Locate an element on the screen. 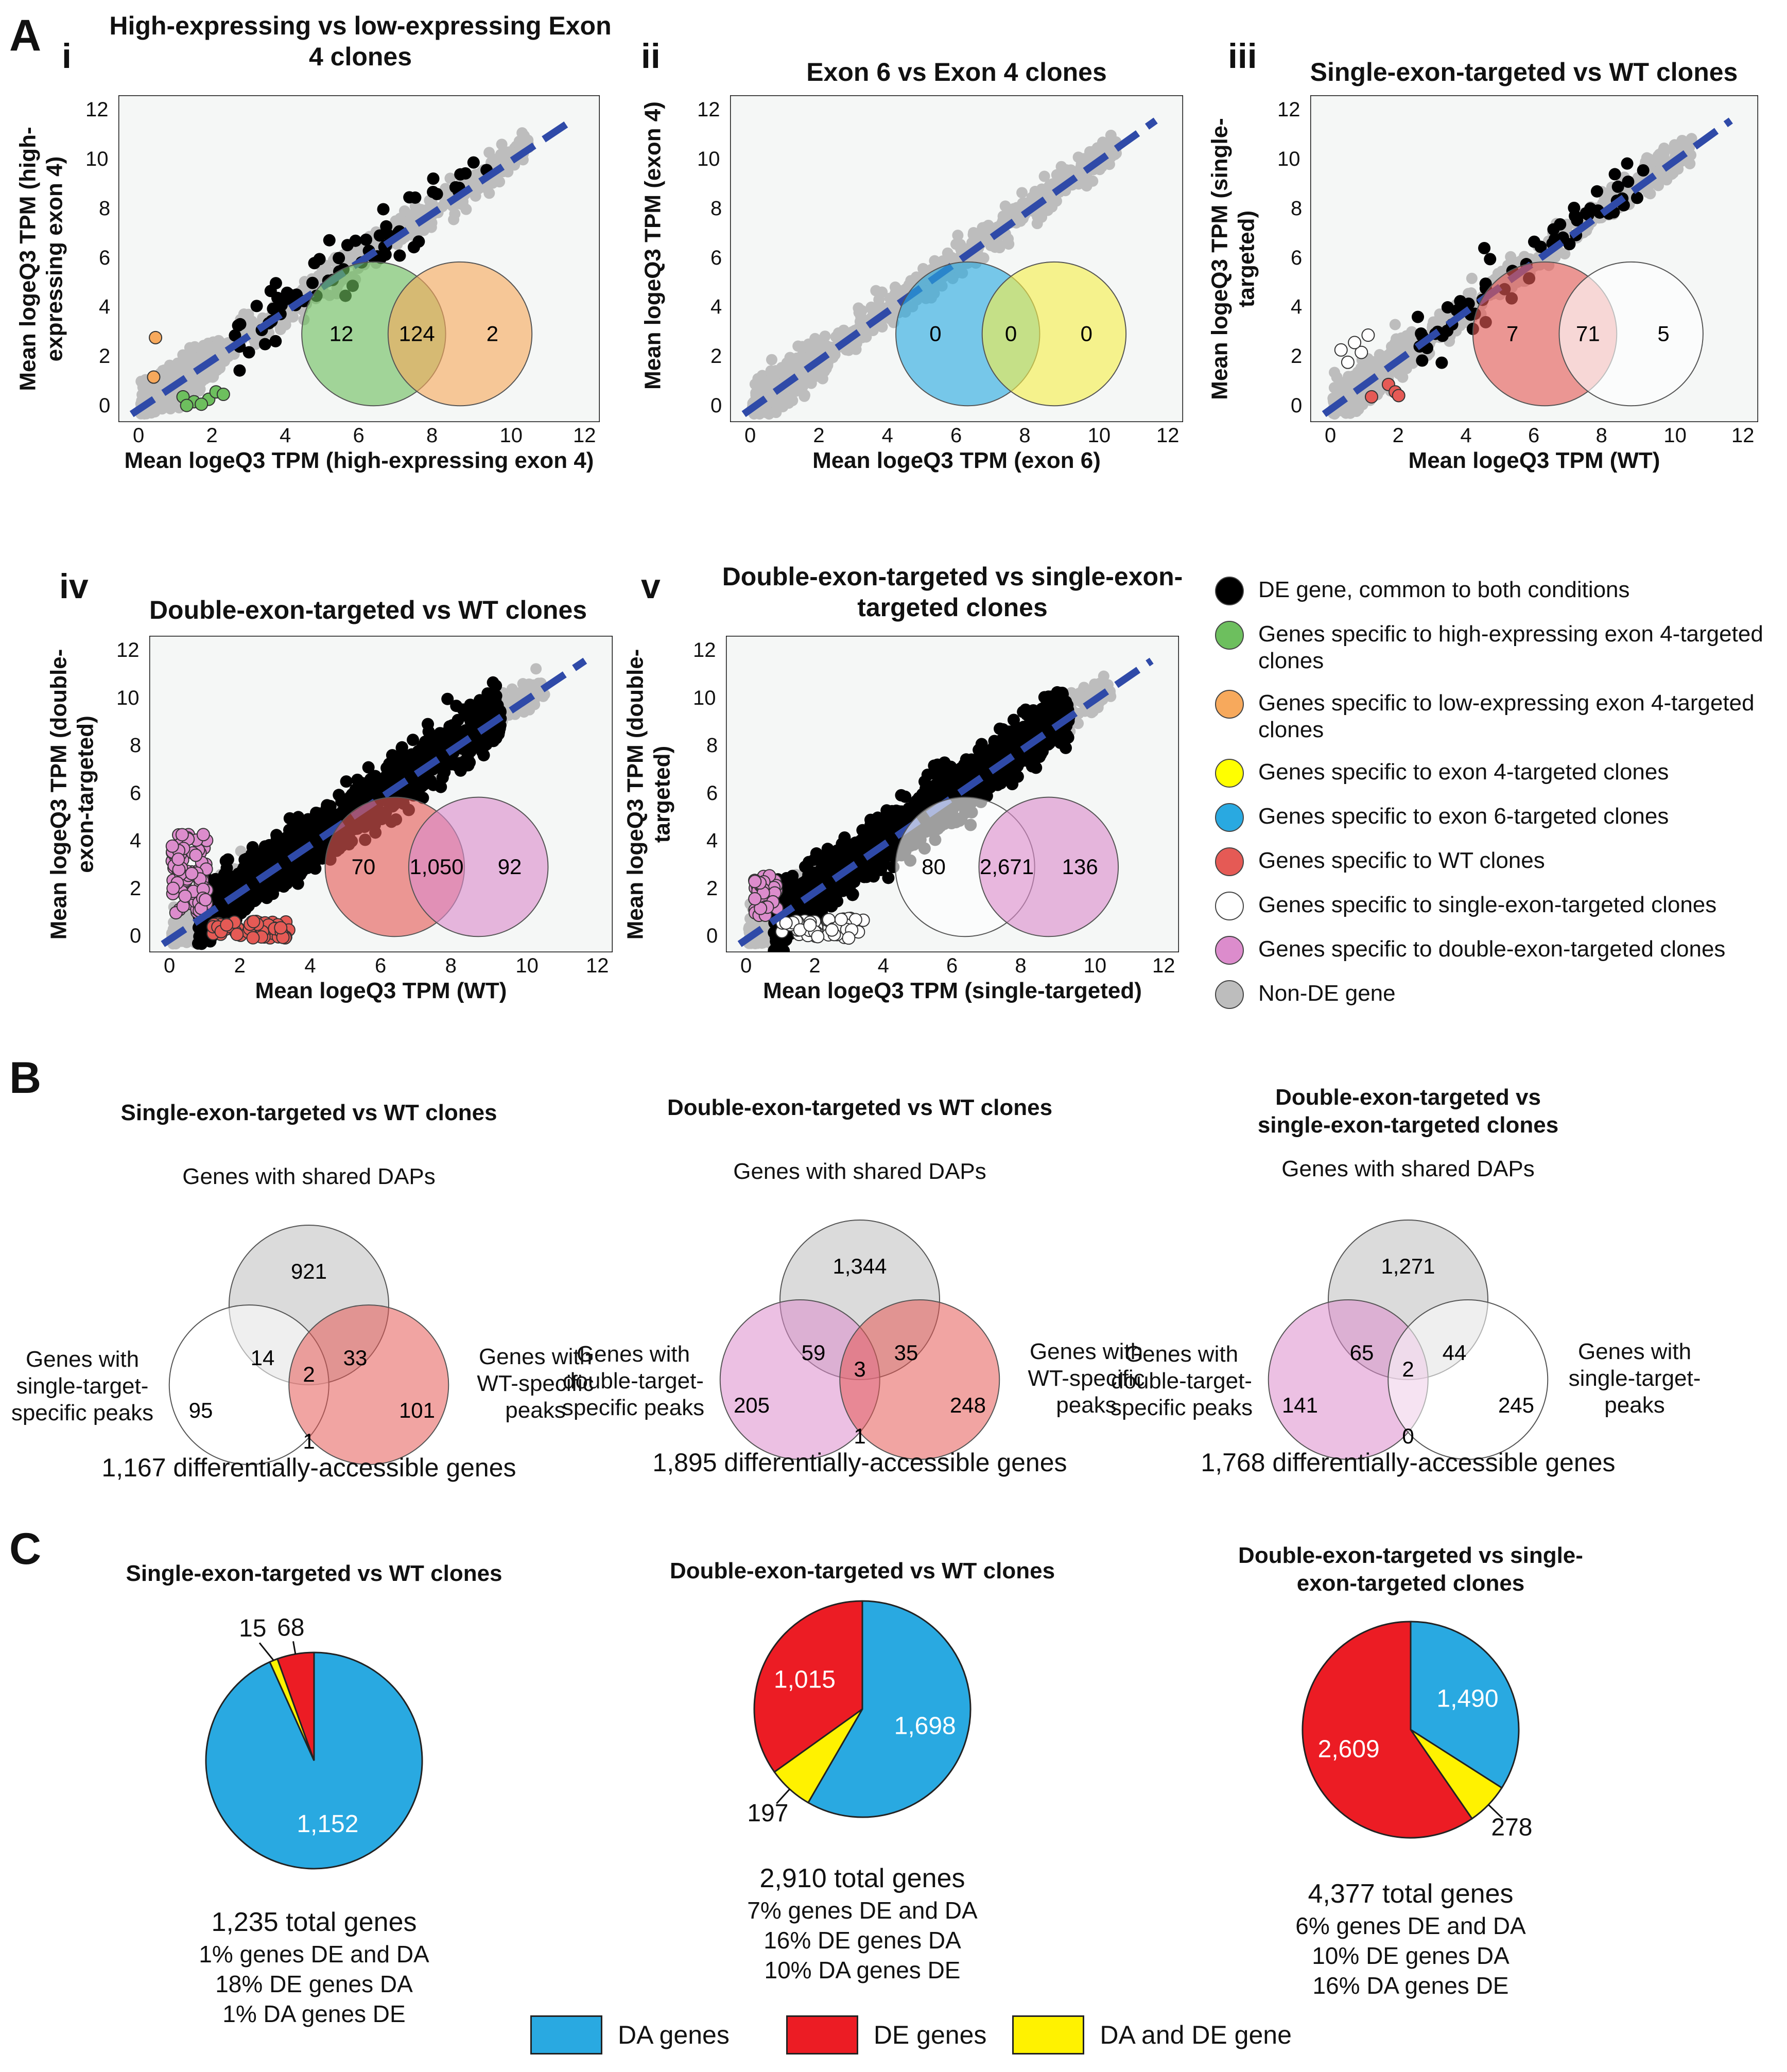 This screenshot has height=2072, width=1787. identity-line is located at coordinates (352, 267).